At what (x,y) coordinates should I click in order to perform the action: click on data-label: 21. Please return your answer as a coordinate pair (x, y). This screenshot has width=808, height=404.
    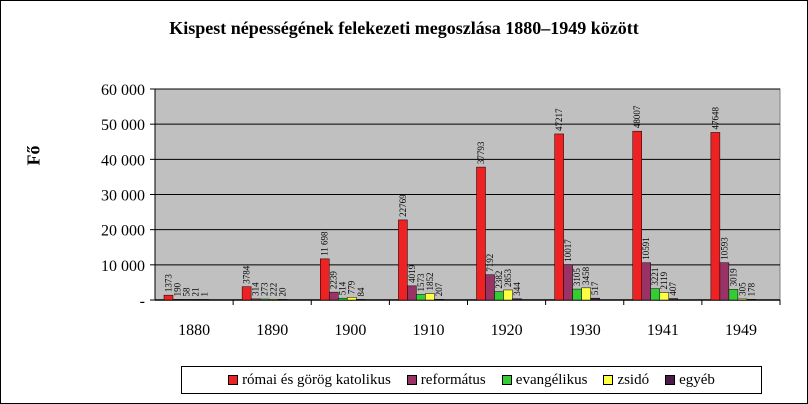
    Looking at the image, I should click on (196, 292).